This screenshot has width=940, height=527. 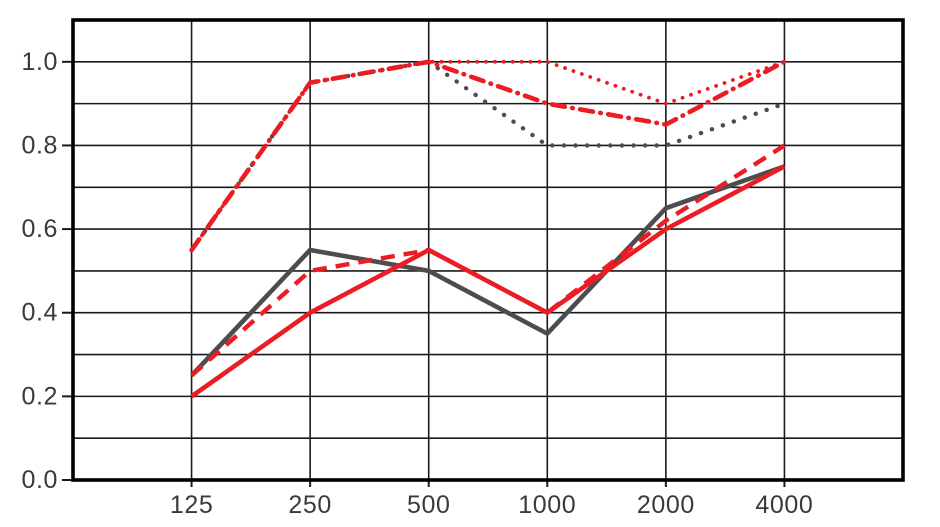 I want to click on x-axis-label: 250, so click(x=310, y=505).